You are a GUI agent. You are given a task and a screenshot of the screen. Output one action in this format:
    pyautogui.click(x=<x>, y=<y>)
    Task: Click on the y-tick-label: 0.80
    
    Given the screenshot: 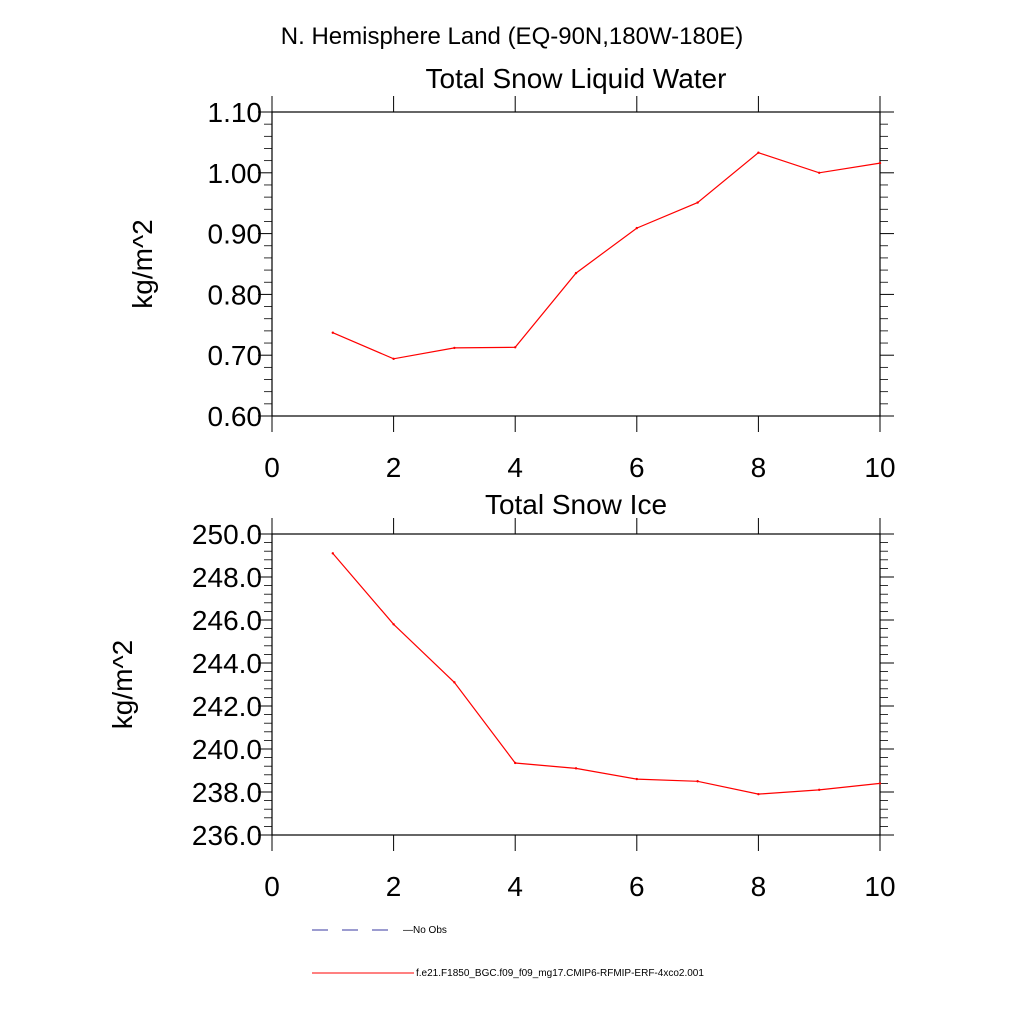 What is the action you would take?
    pyautogui.click(x=235, y=294)
    